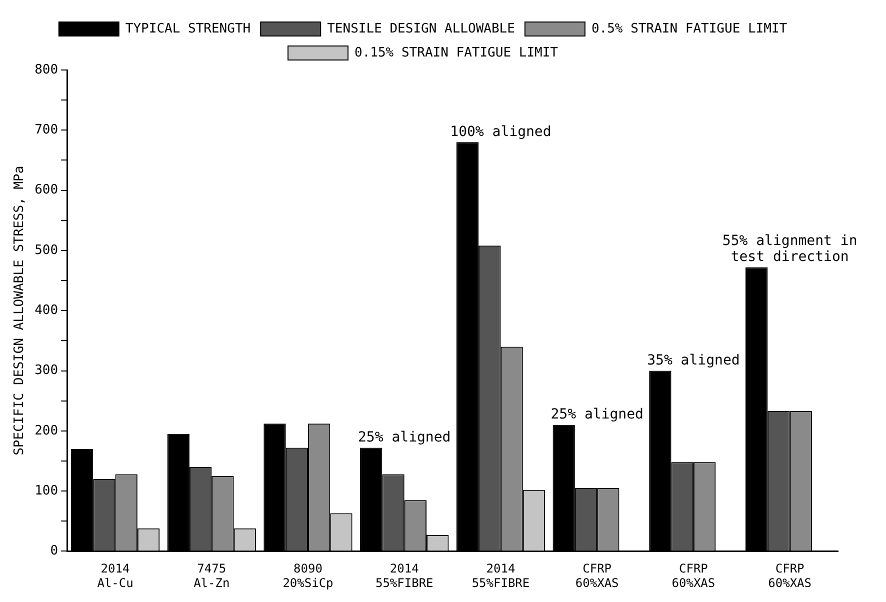 Image resolution: width=886 pixels, height=602 pixels. I want to click on annotation: 35% aligned, so click(693, 360).